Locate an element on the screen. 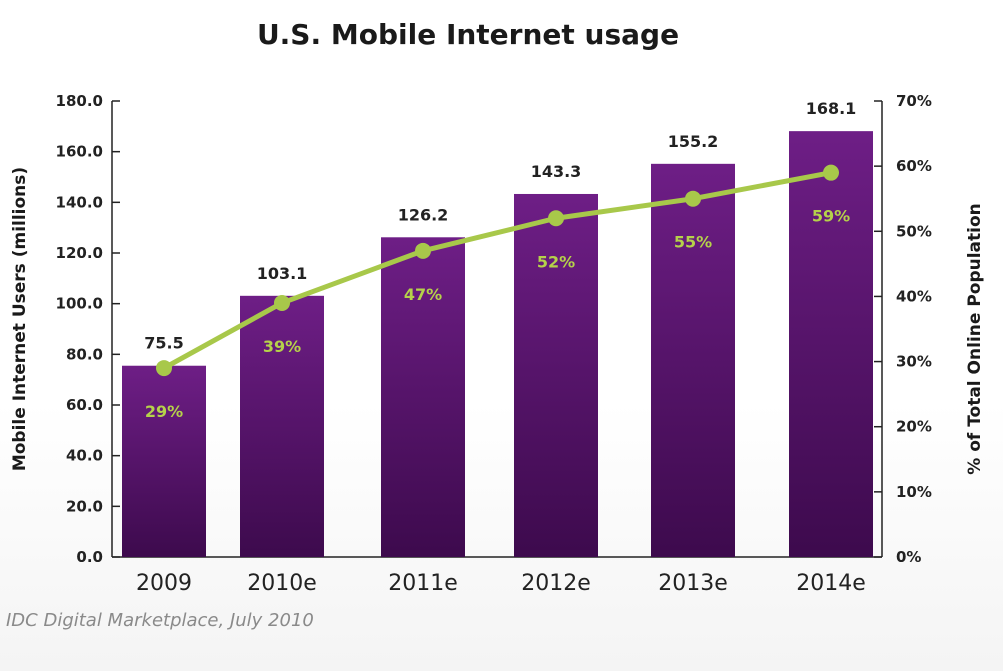  bar-value-label: 126.2 is located at coordinates (423, 214).